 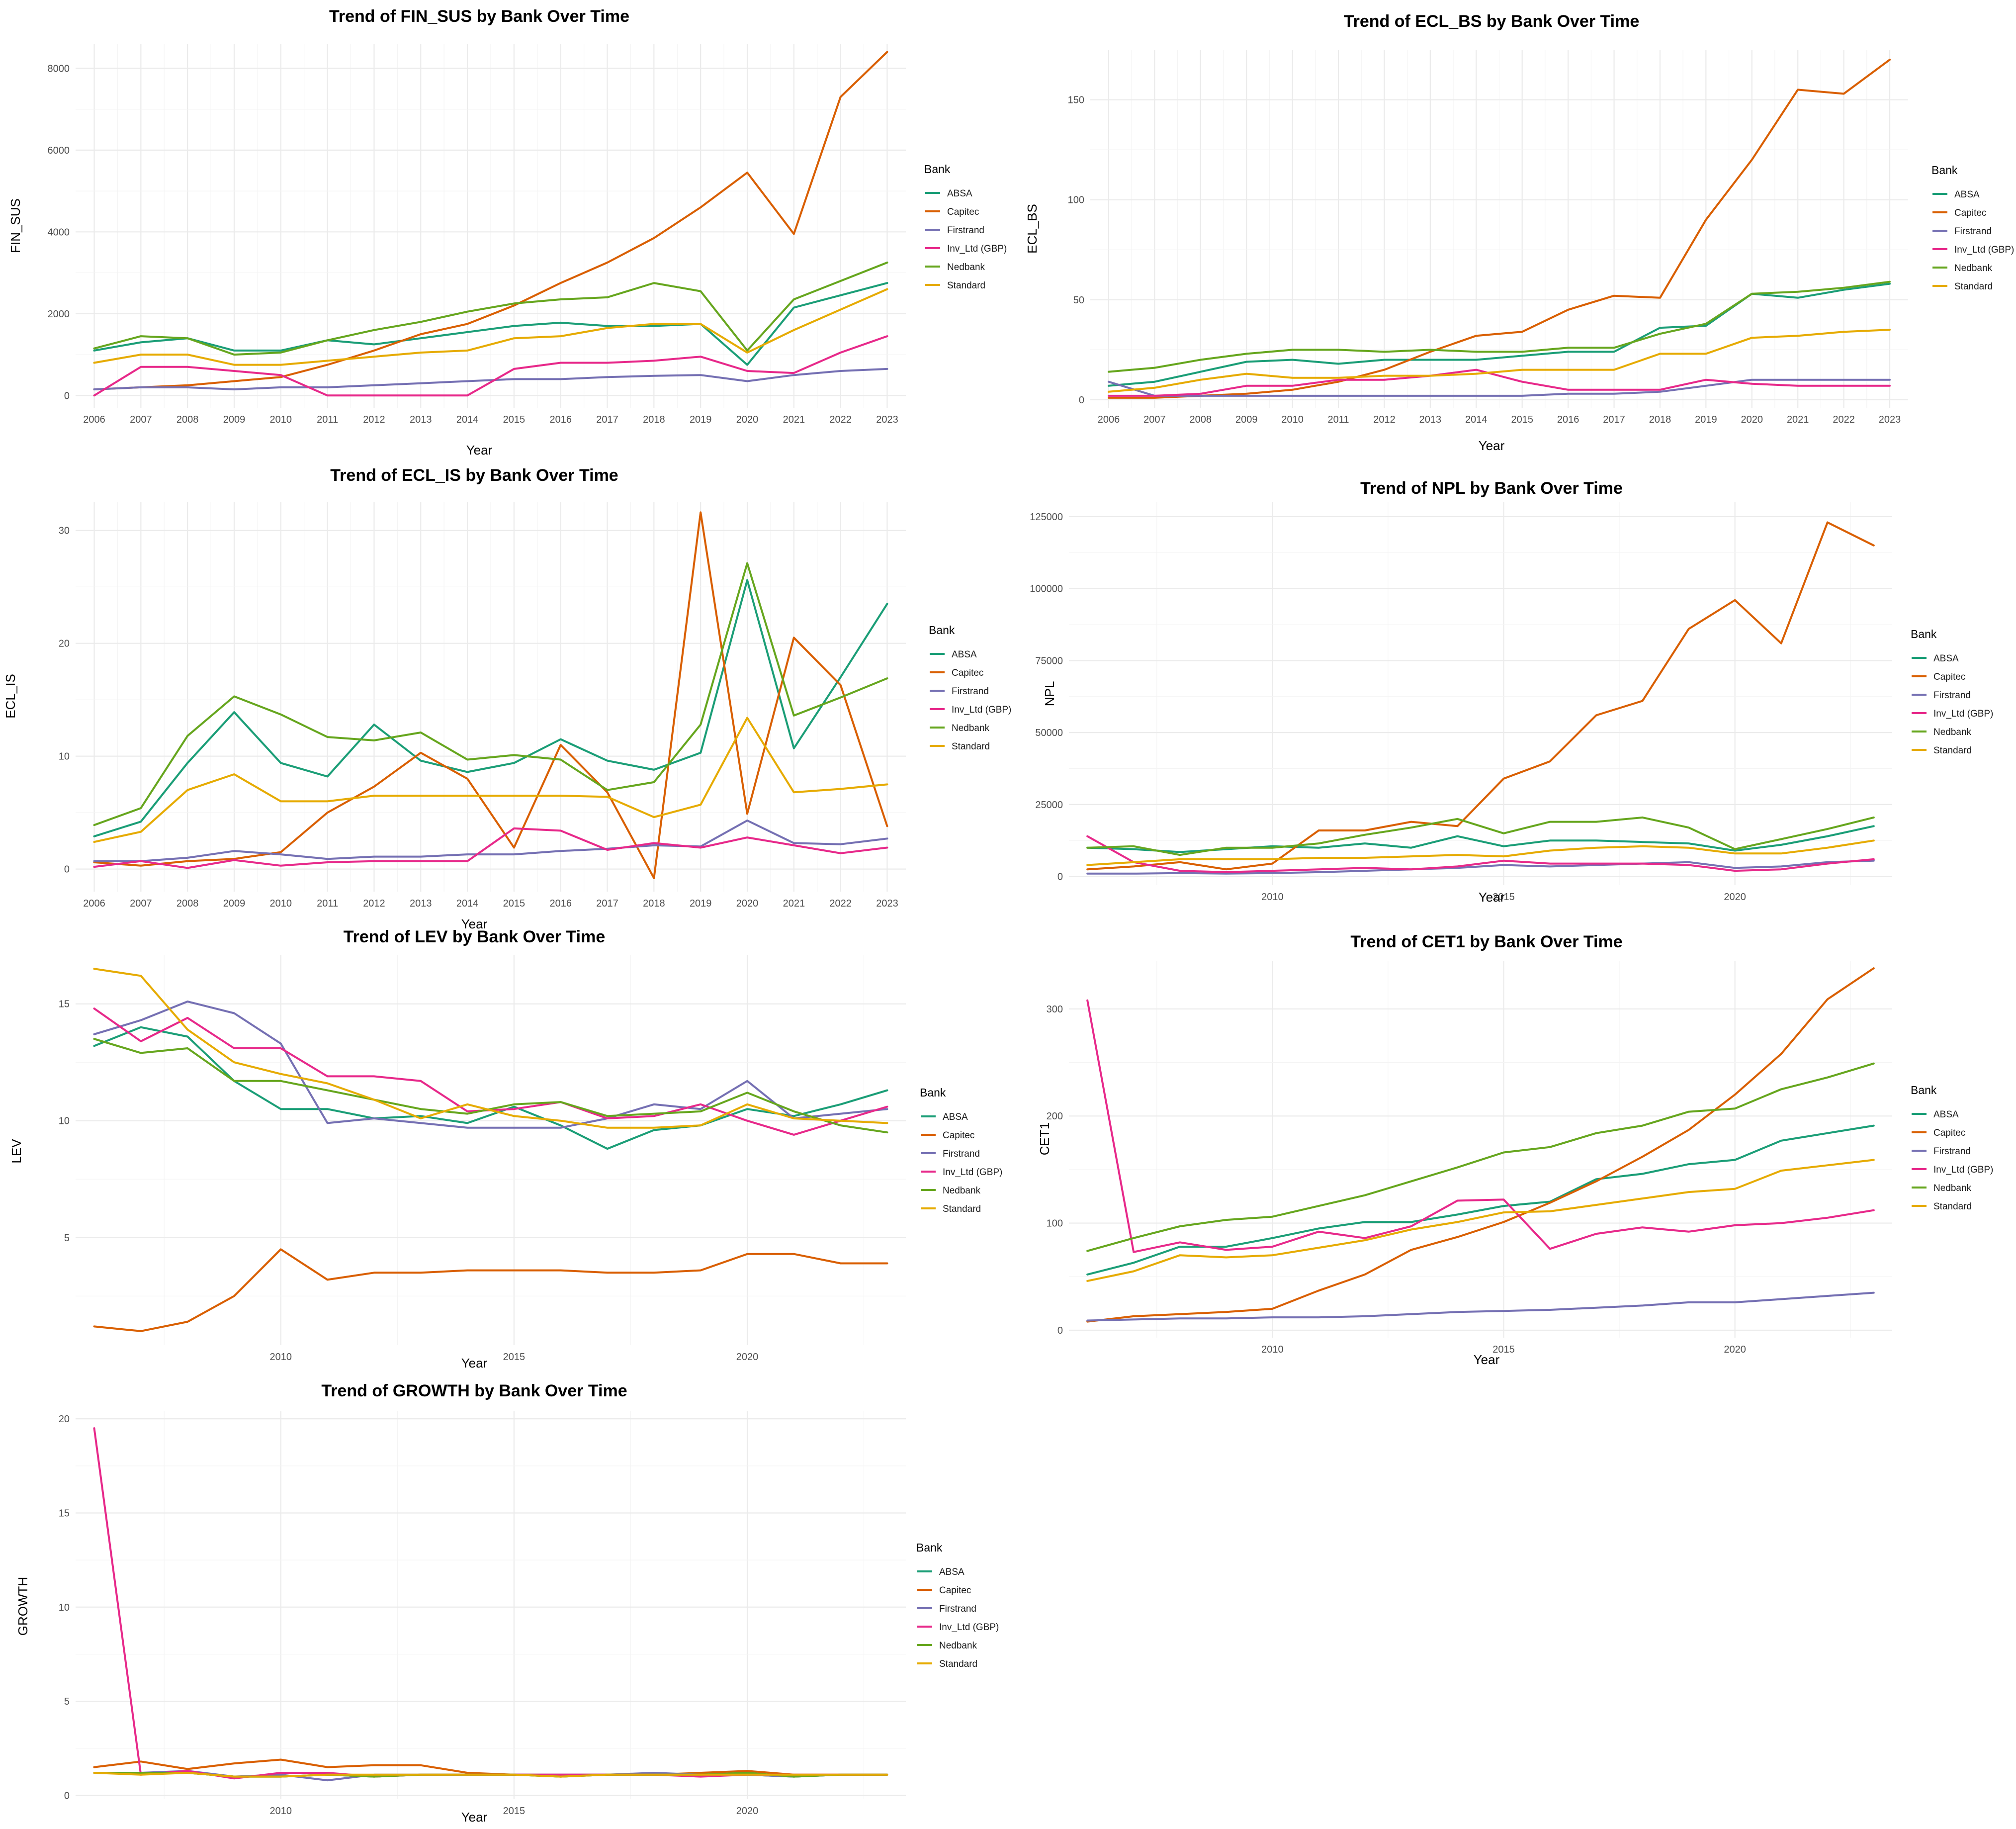 What do you see at coordinates (1046, 517) in the screenshot?
I see `y-tick-label: 125000` at bounding box center [1046, 517].